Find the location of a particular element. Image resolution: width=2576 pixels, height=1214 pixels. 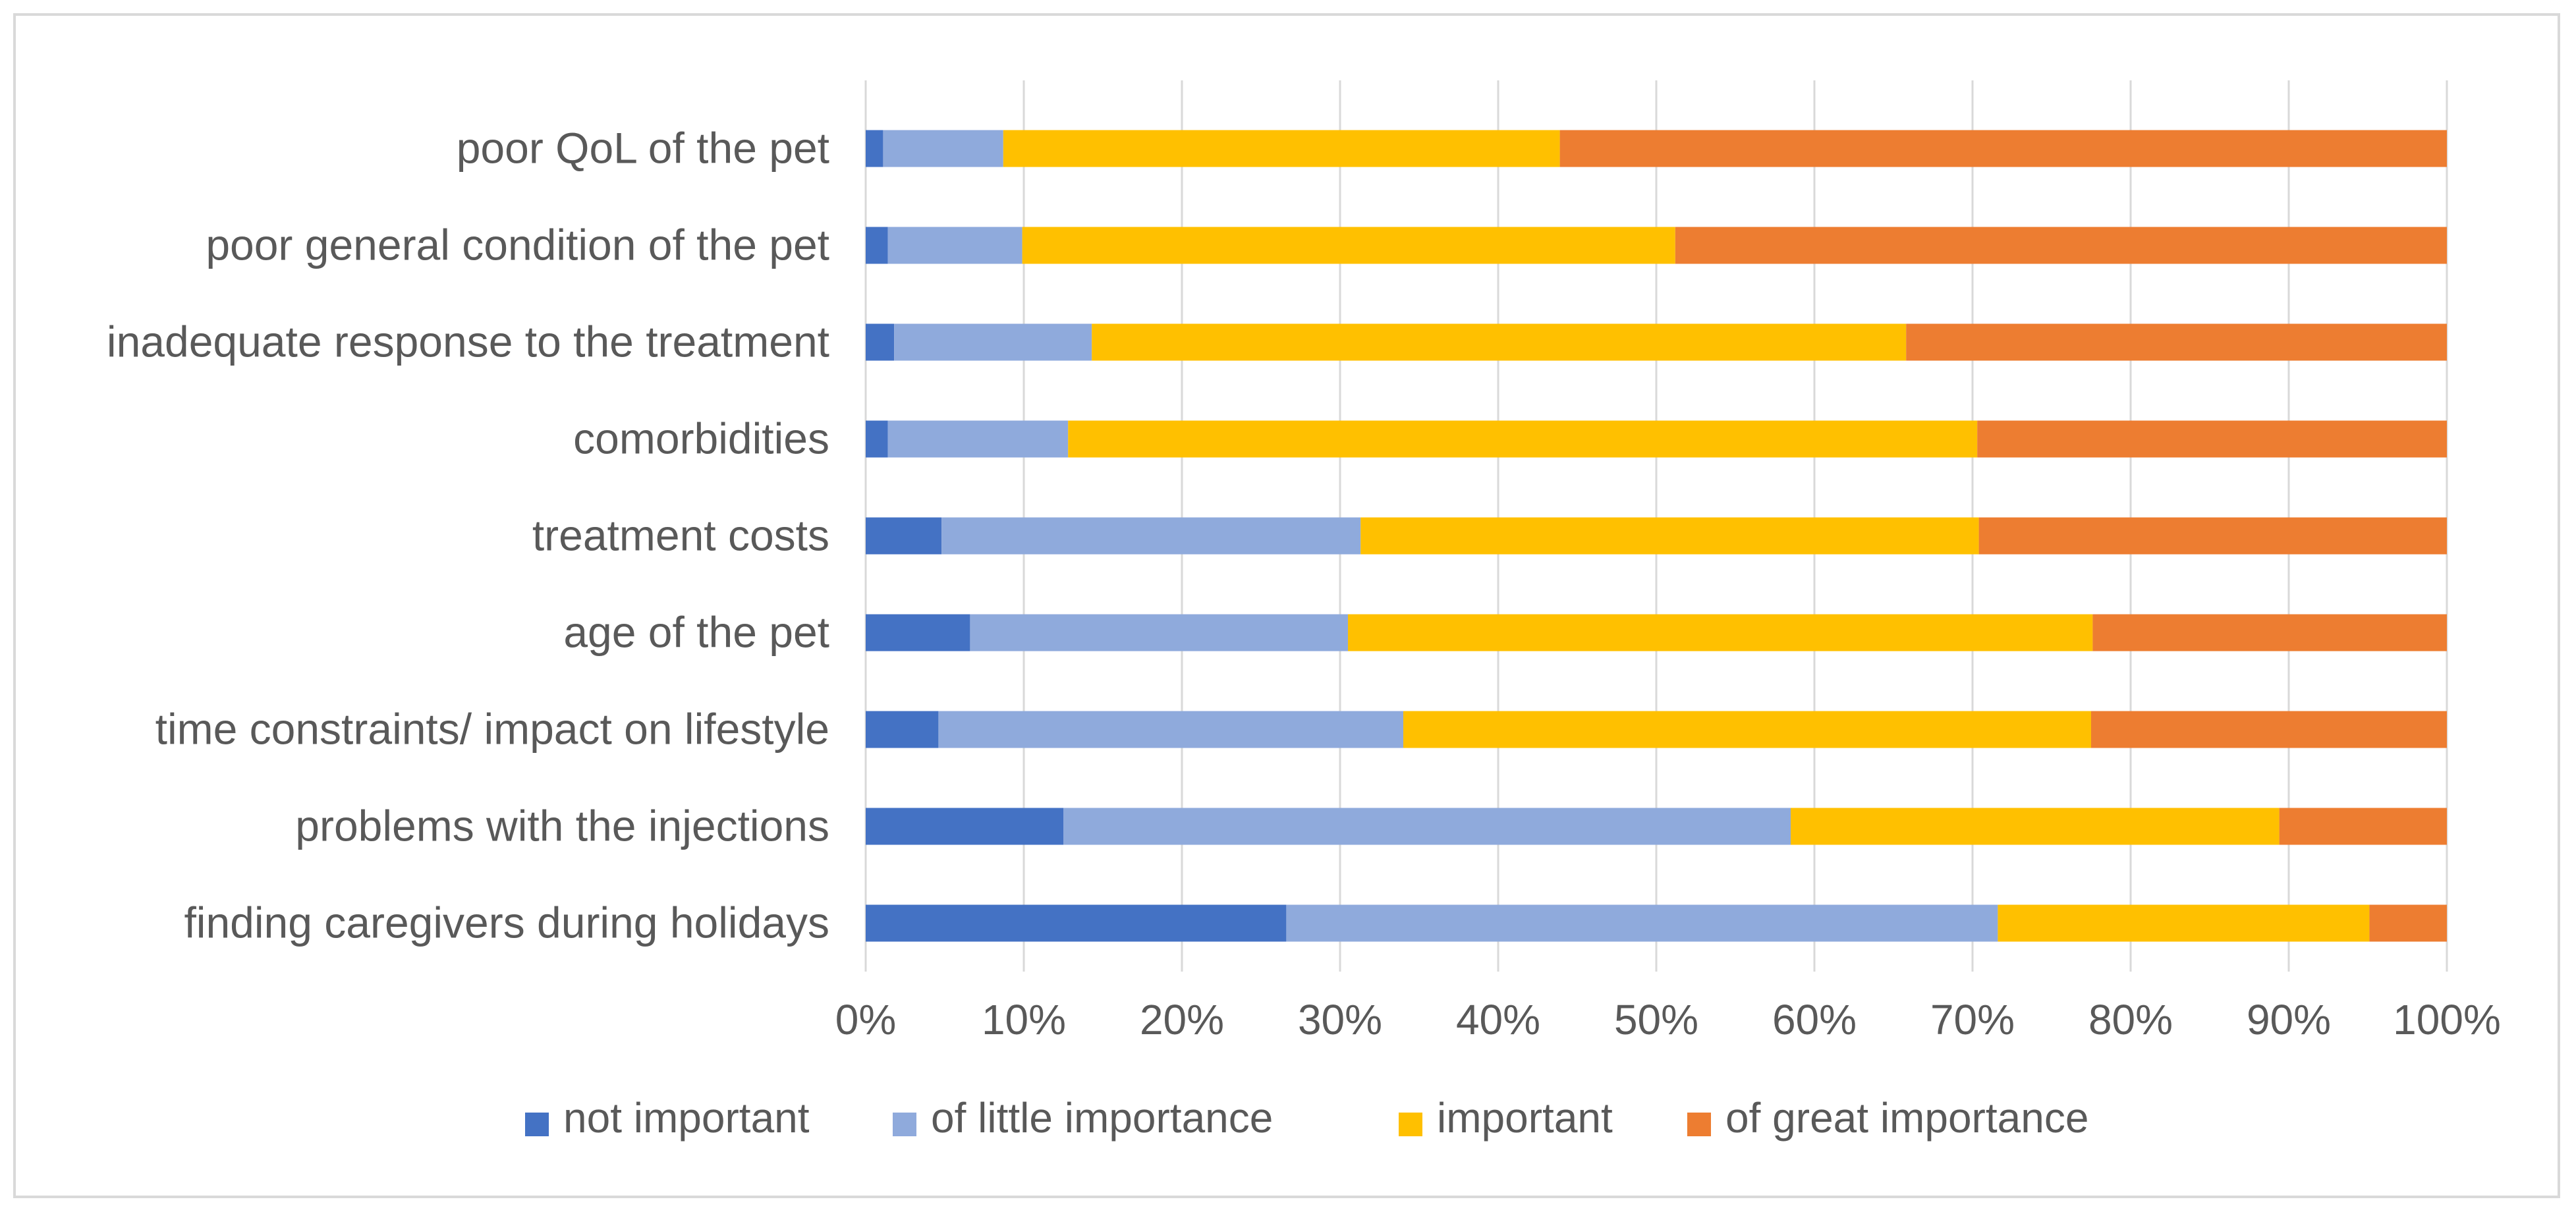

x-axis-ticks: 0% 10% 20% 30% 40% 50% 60% 70% 80% 90% 100% is located at coordinates (1668, 1019).